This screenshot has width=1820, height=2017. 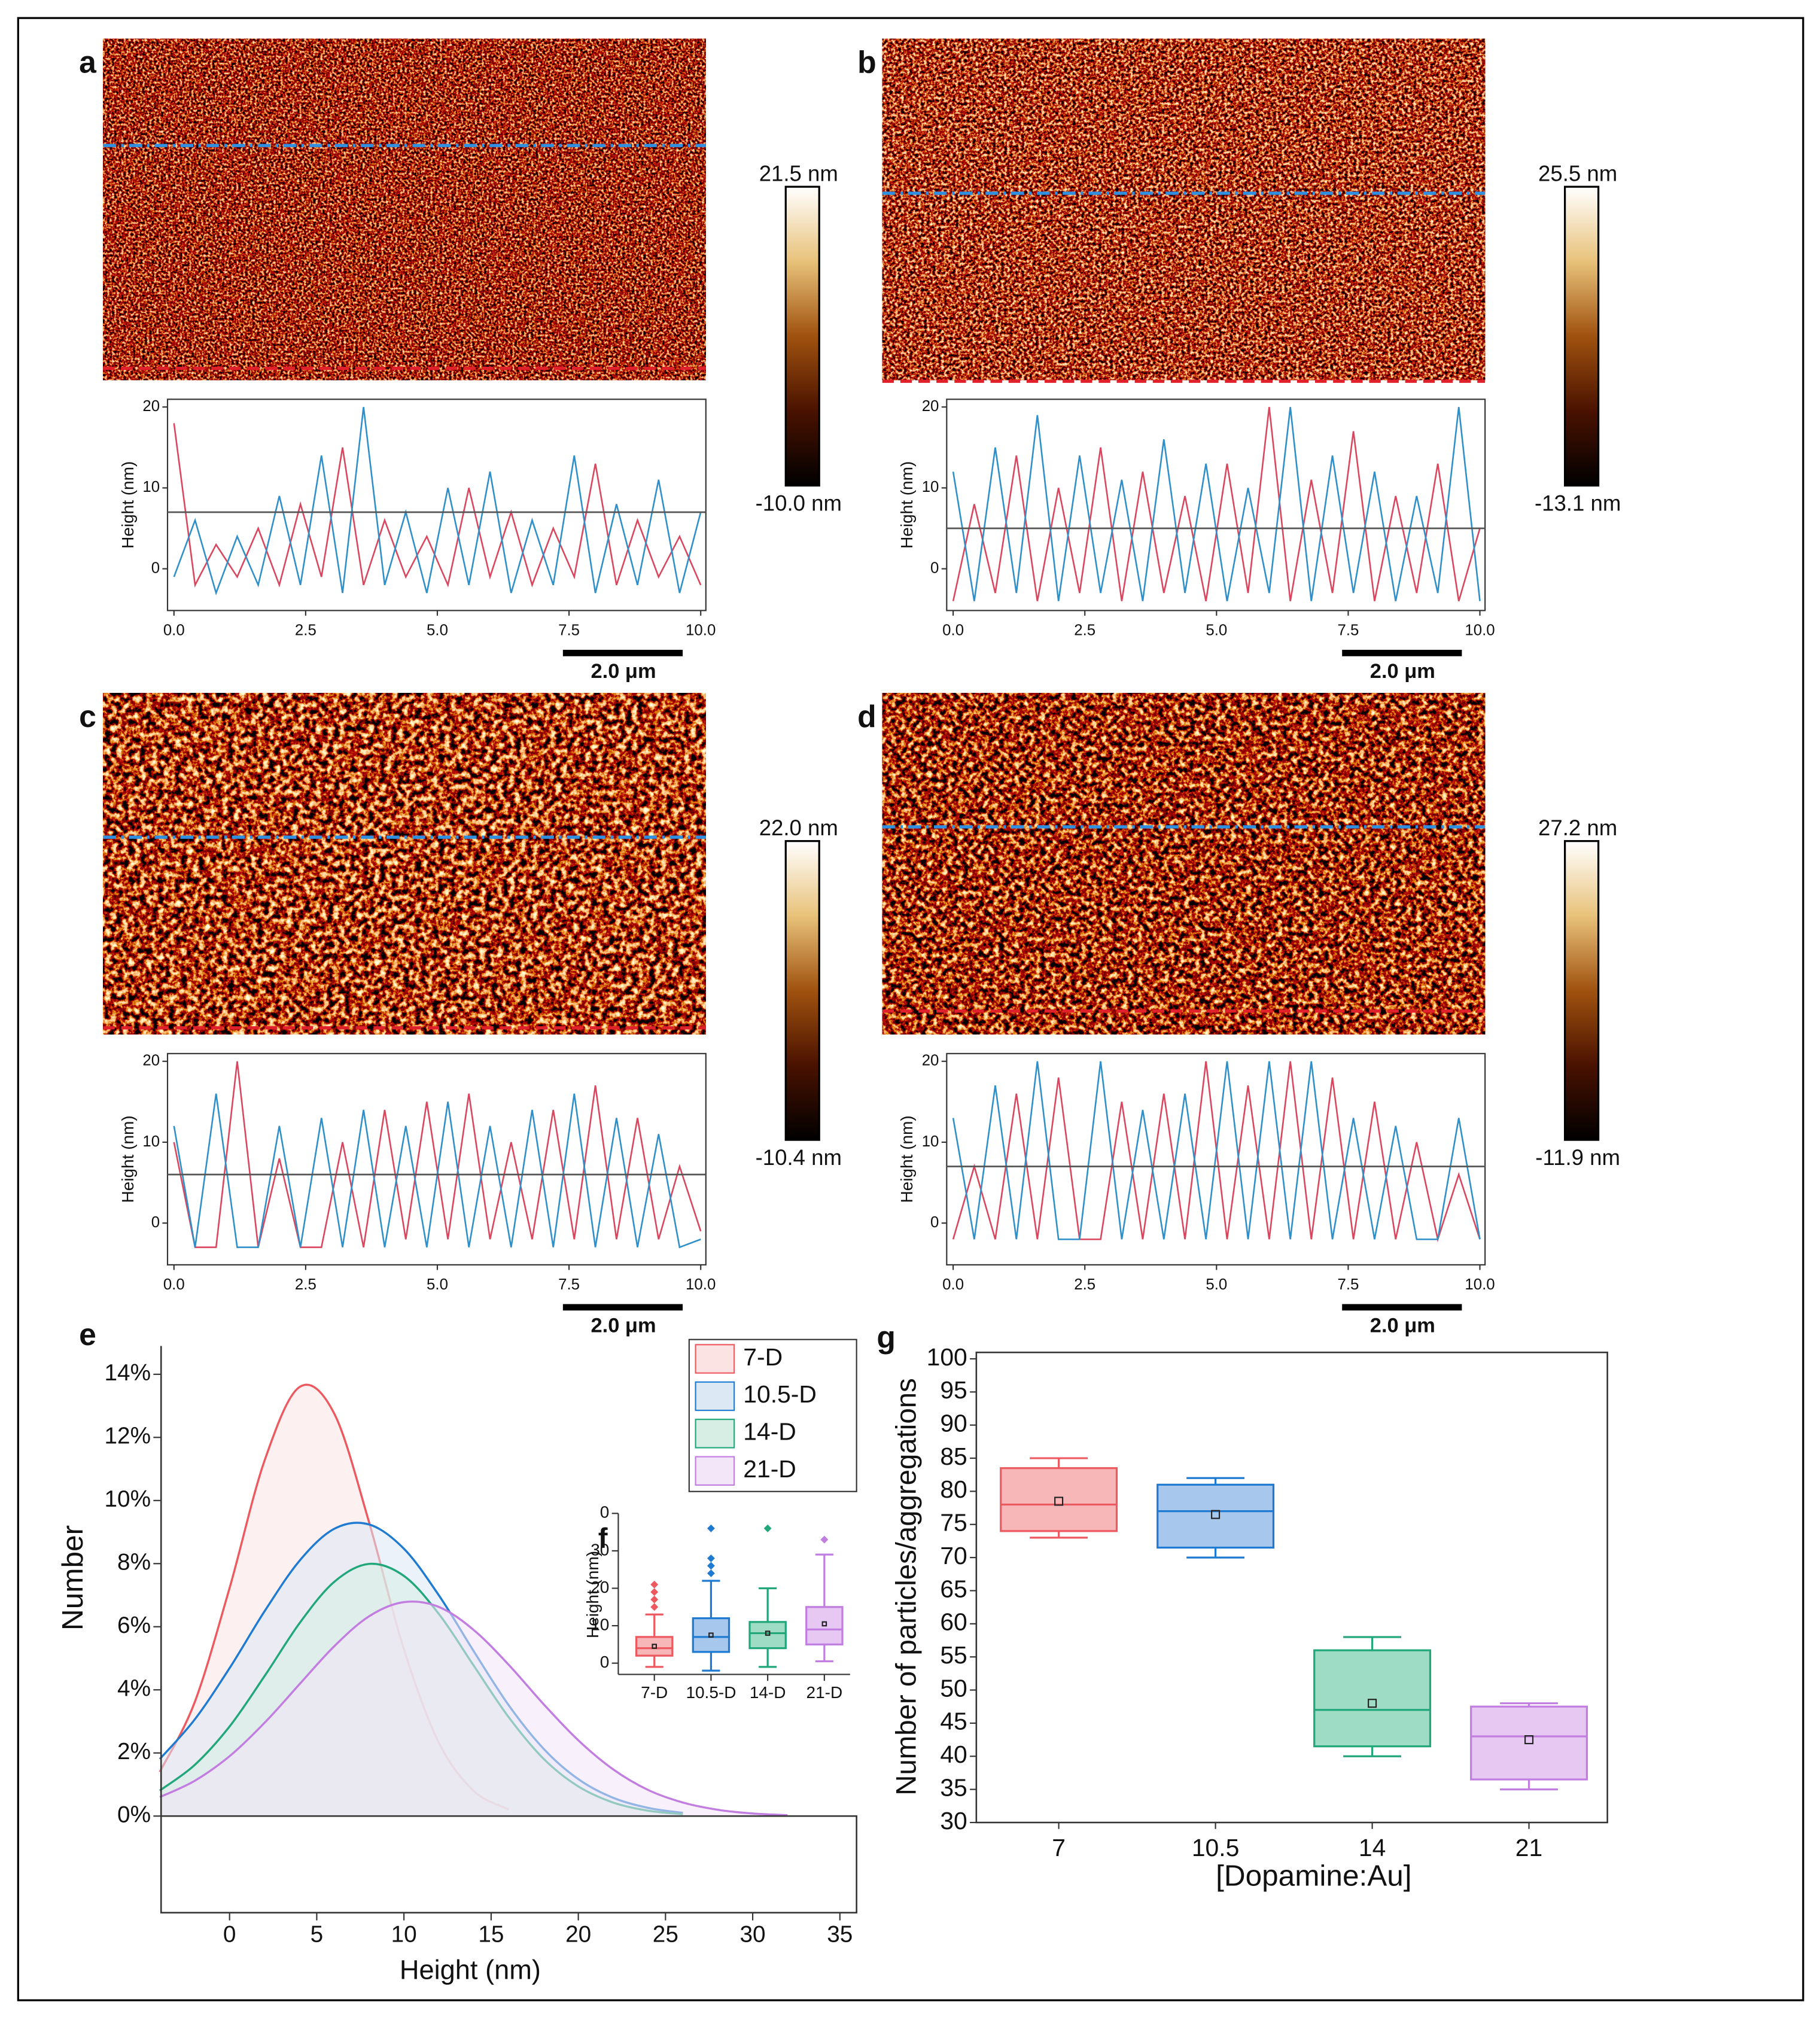 What do you see at coordinates (508, 1864) in the screenshot?
I see `rug-box` at bounding box center [508, 1864].